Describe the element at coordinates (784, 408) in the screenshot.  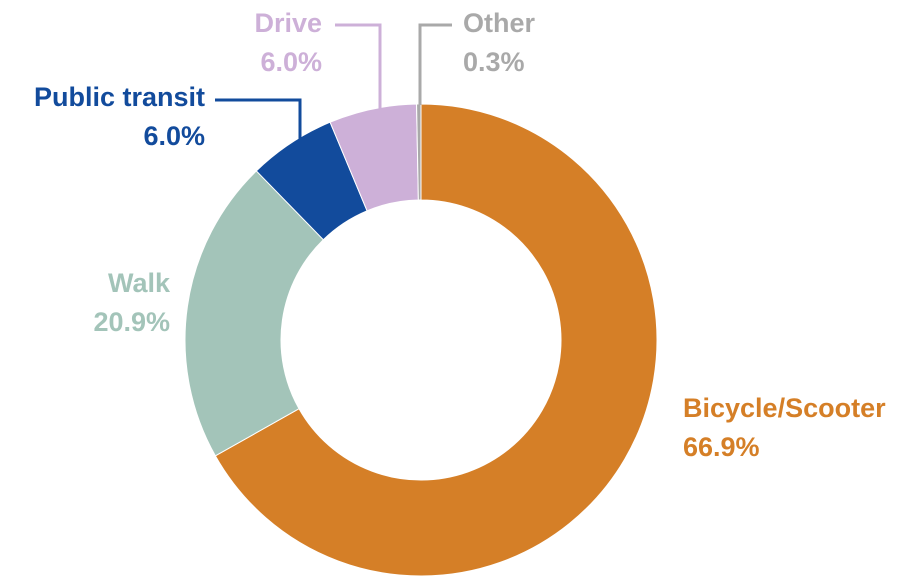
I see `slice-label: Bicycle/Scooter` at that location.